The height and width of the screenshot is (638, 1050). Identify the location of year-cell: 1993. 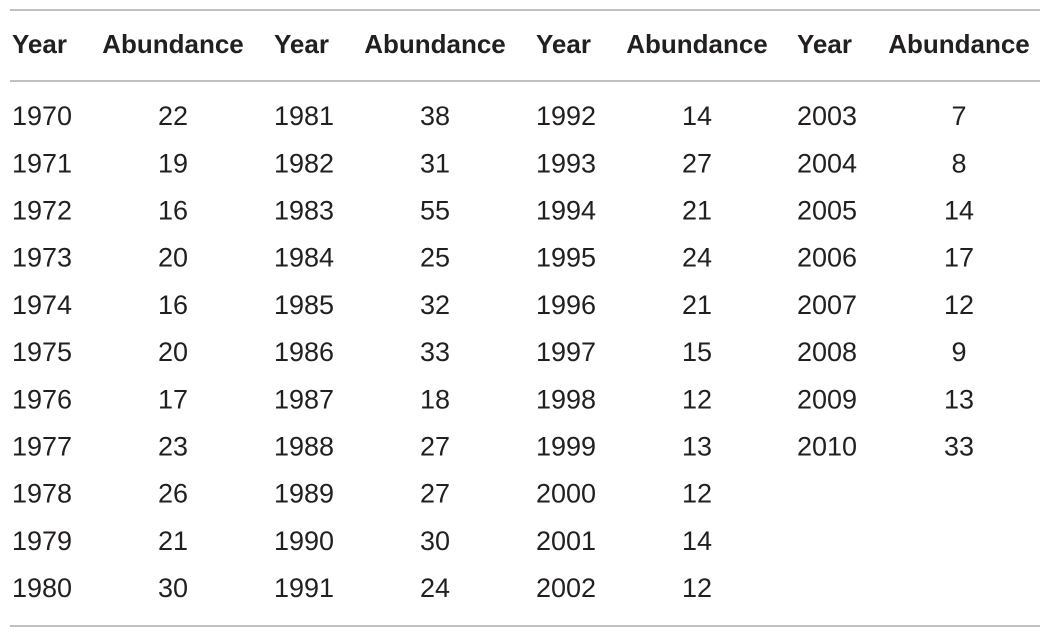
(566, 163).